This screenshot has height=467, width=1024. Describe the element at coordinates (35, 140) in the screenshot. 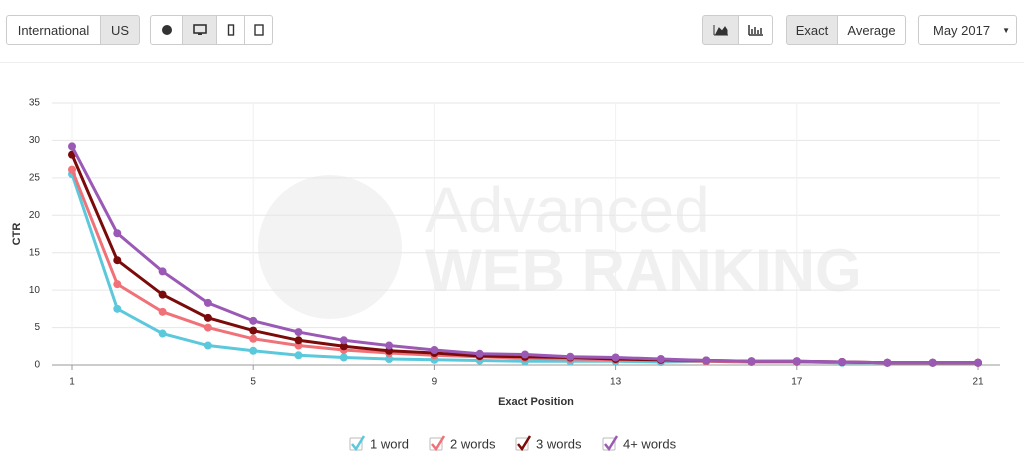

I see `y-tick-label: 30` at that location.